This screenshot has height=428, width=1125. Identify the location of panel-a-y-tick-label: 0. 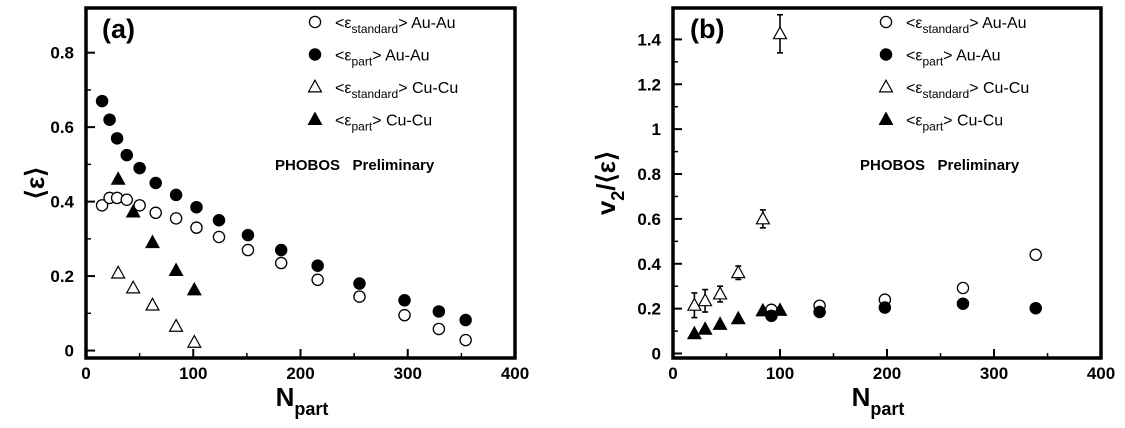
(69, 351).